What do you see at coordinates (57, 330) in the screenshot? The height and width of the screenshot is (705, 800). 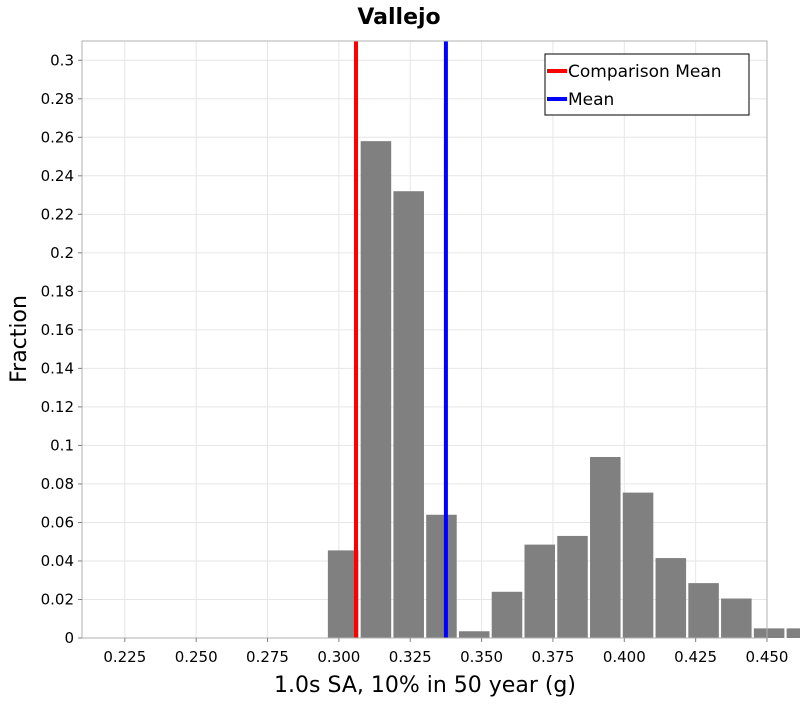 I see `y-tick-label: 0.16` at bounding box center [57, 330].